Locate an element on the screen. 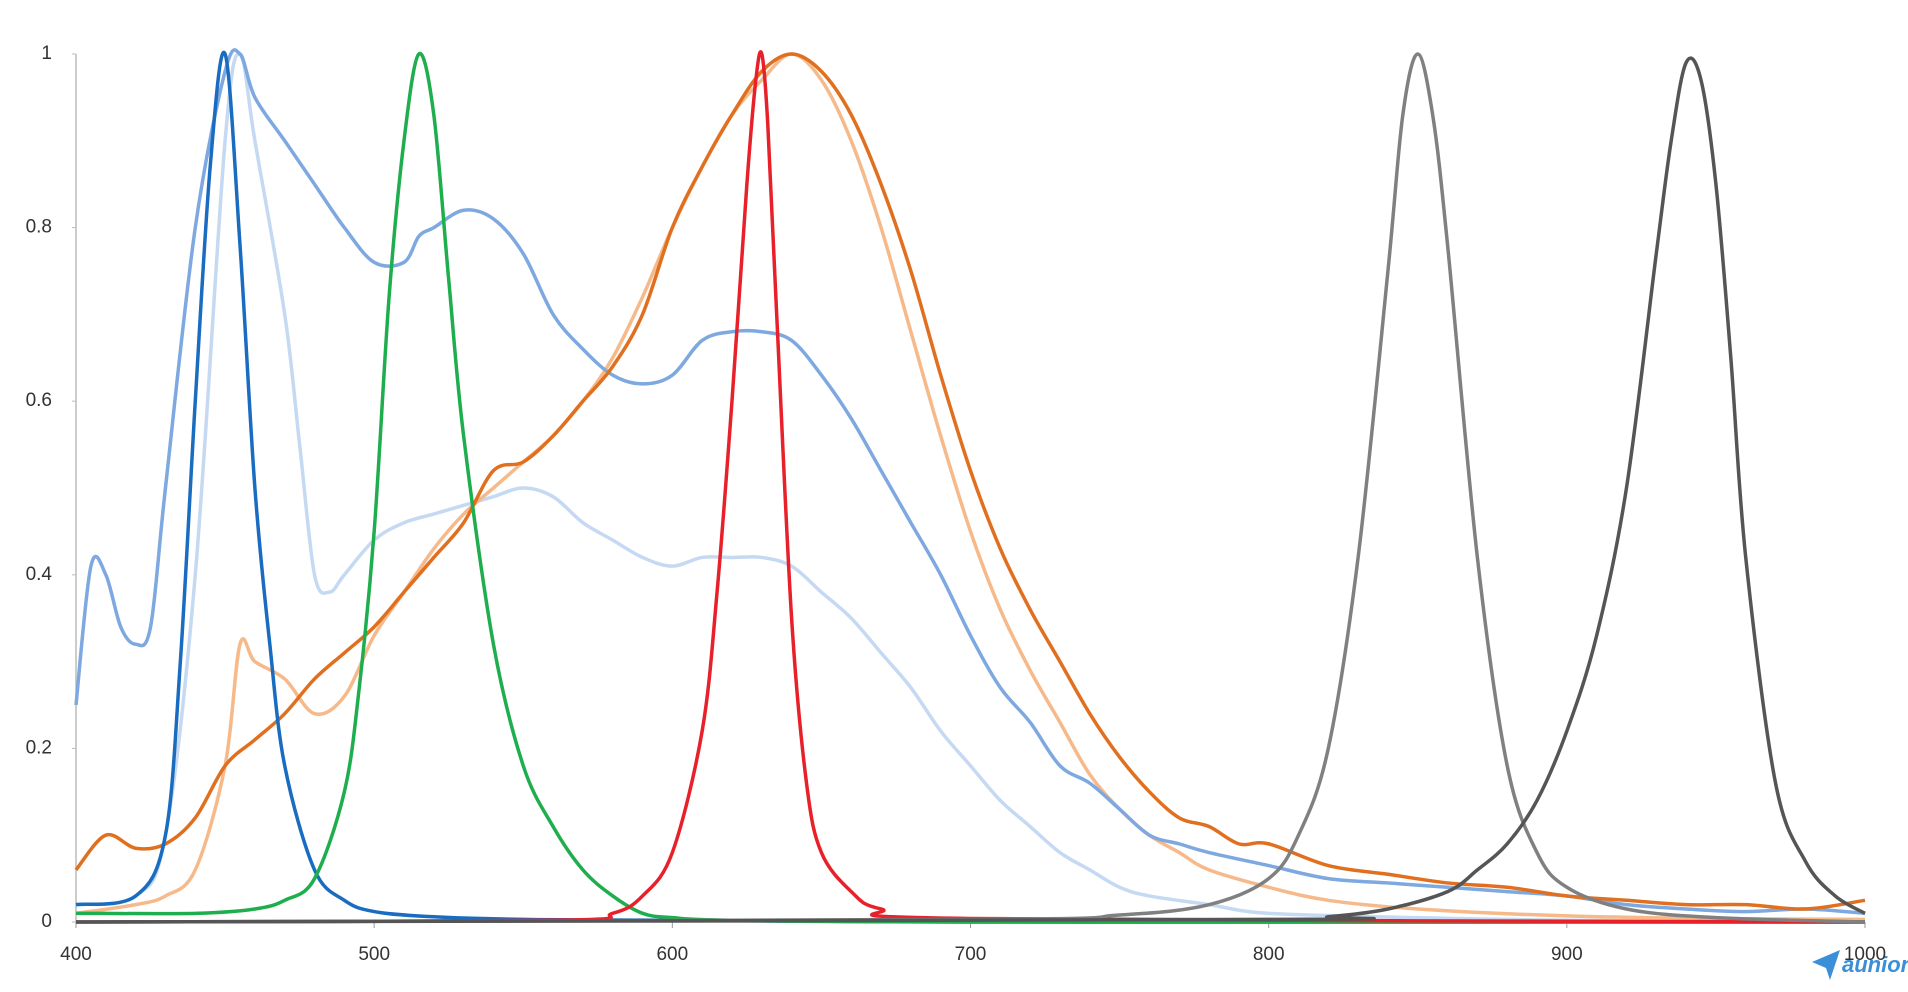 This screenshot has height=992, width=1908. y-tick-label: 0.4 is located at coordinates (39, 574).